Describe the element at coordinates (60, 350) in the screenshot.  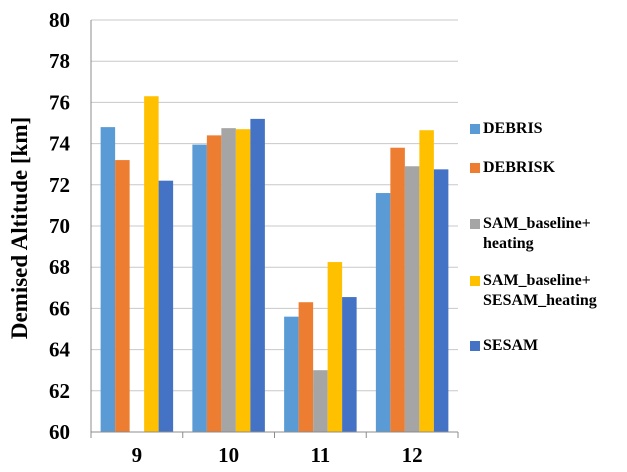
I see `y-tick-label: 64` at that location.